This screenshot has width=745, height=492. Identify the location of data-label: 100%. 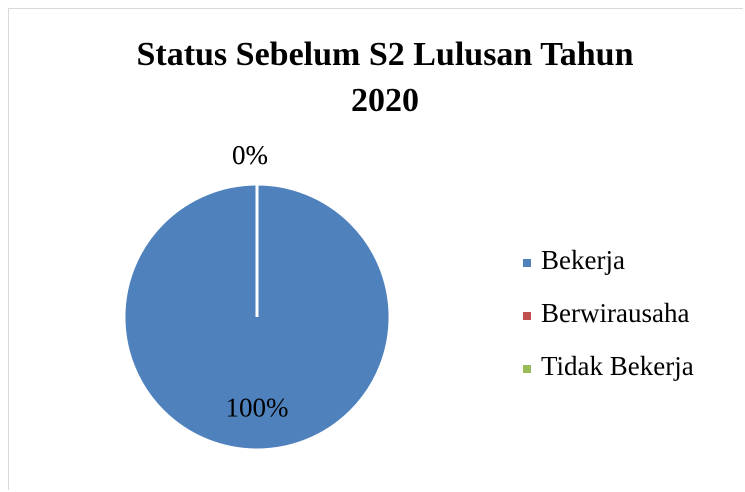
(257, 407).